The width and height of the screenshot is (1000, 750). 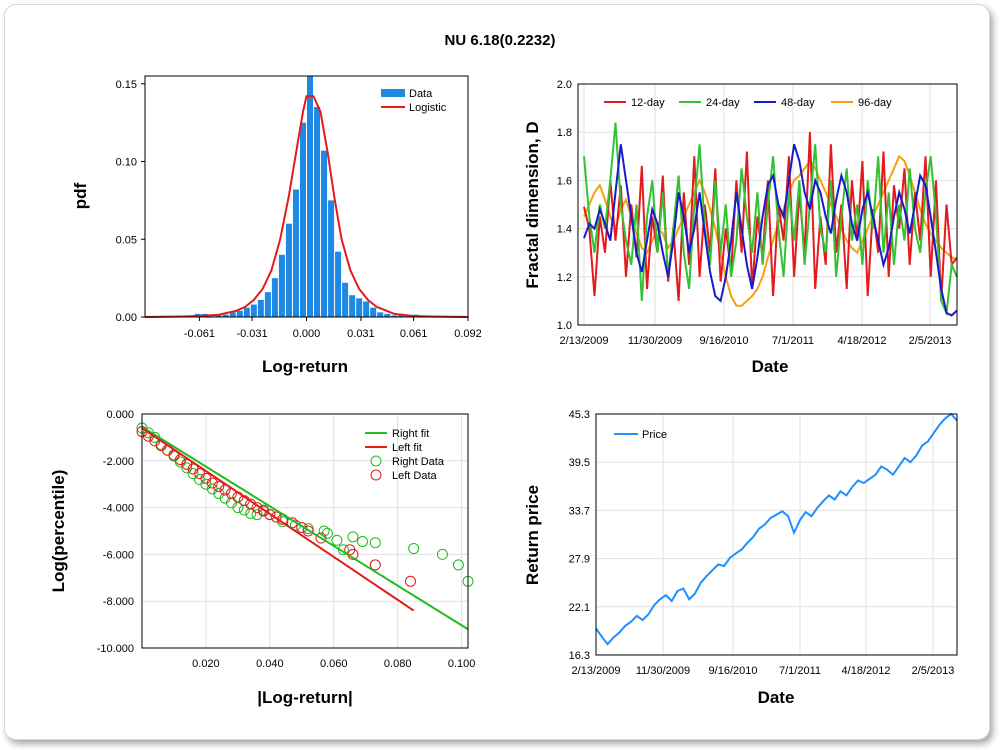 What do you see at coordinates (415, 476) in the screenshot?
I see `legend-label: Left Data` at bounding box center [415, 476].